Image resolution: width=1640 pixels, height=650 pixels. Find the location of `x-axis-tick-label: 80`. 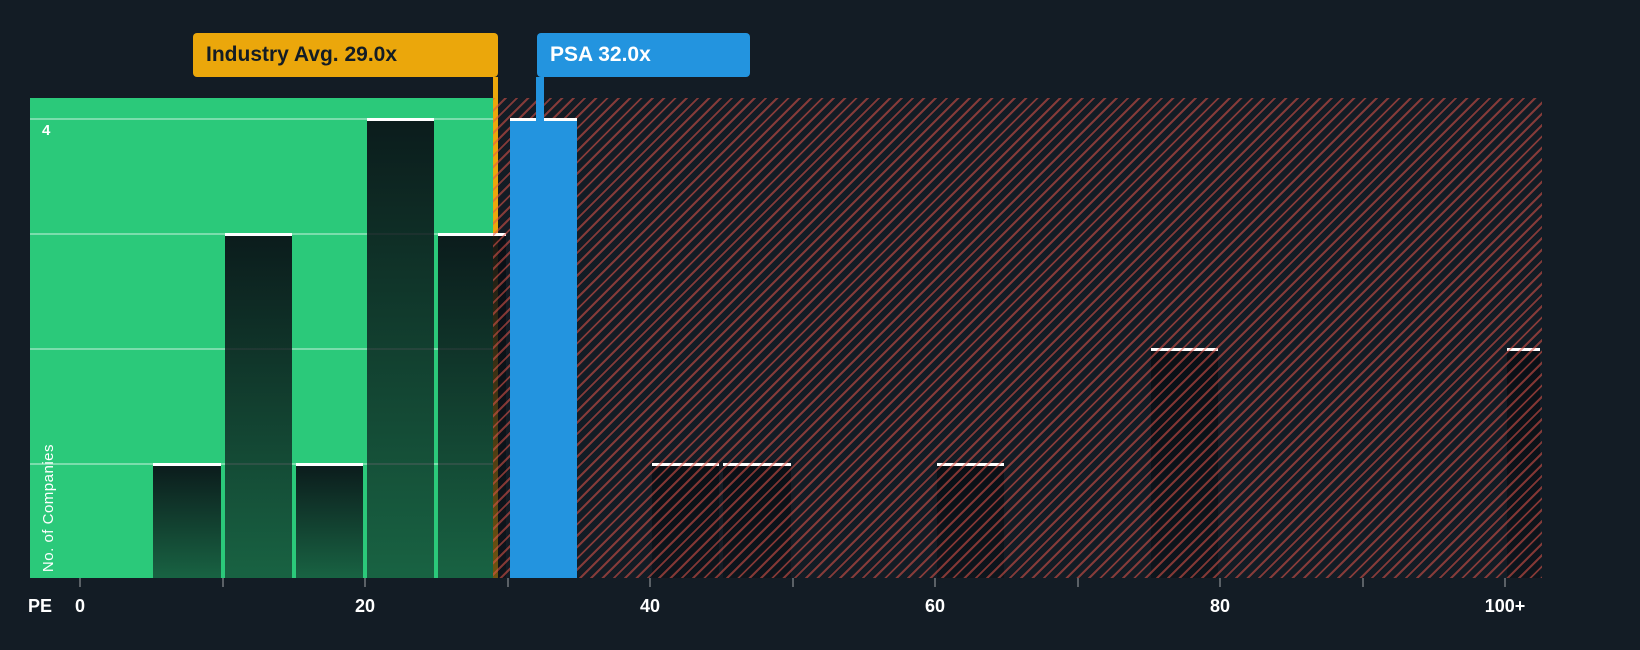

x-axis-tick-label: 80 is located at coordinates (1220, 606).